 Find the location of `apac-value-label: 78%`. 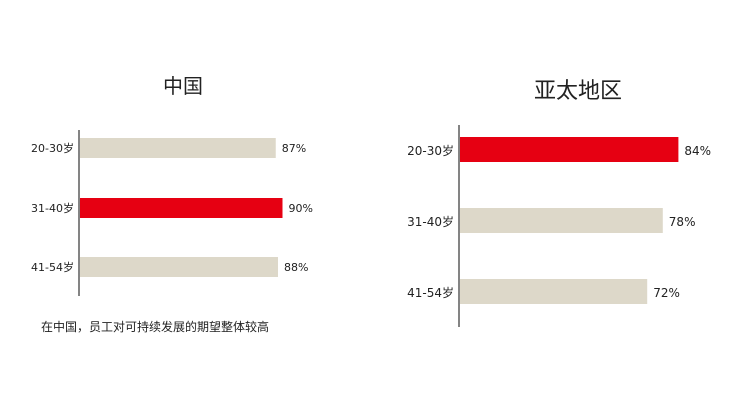

apac-value-label: 78% is located at coordinates (682, 222).